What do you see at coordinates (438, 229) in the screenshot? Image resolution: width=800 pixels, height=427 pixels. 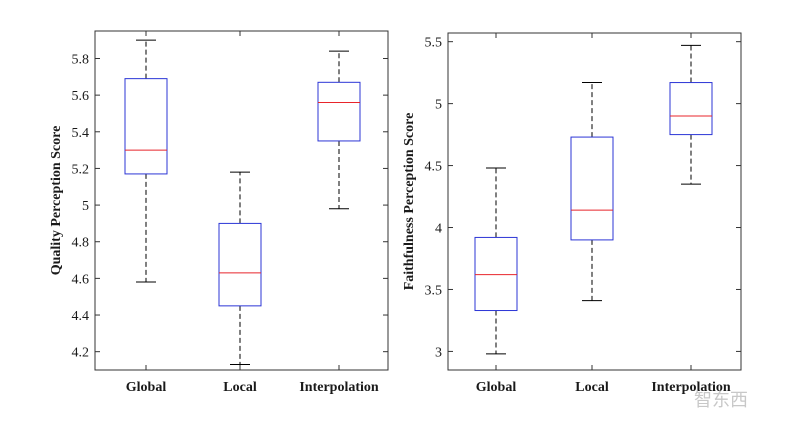 I see `y-tick-label: 4` at bounding box center [438, 229].